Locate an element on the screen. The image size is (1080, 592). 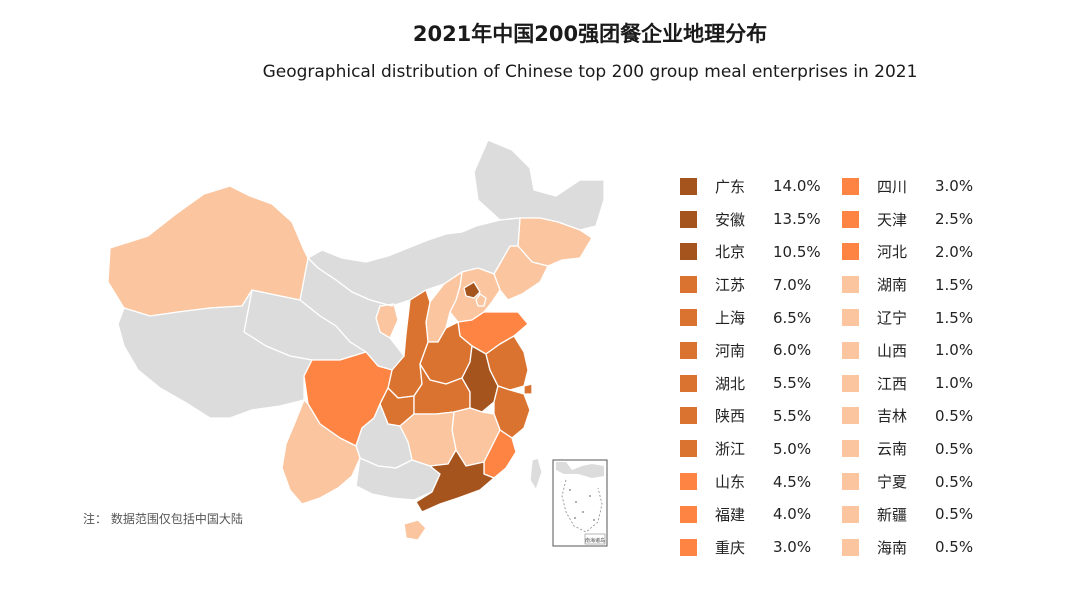
legend-region-name: 辽宁 is located at coordinates (892, 318).